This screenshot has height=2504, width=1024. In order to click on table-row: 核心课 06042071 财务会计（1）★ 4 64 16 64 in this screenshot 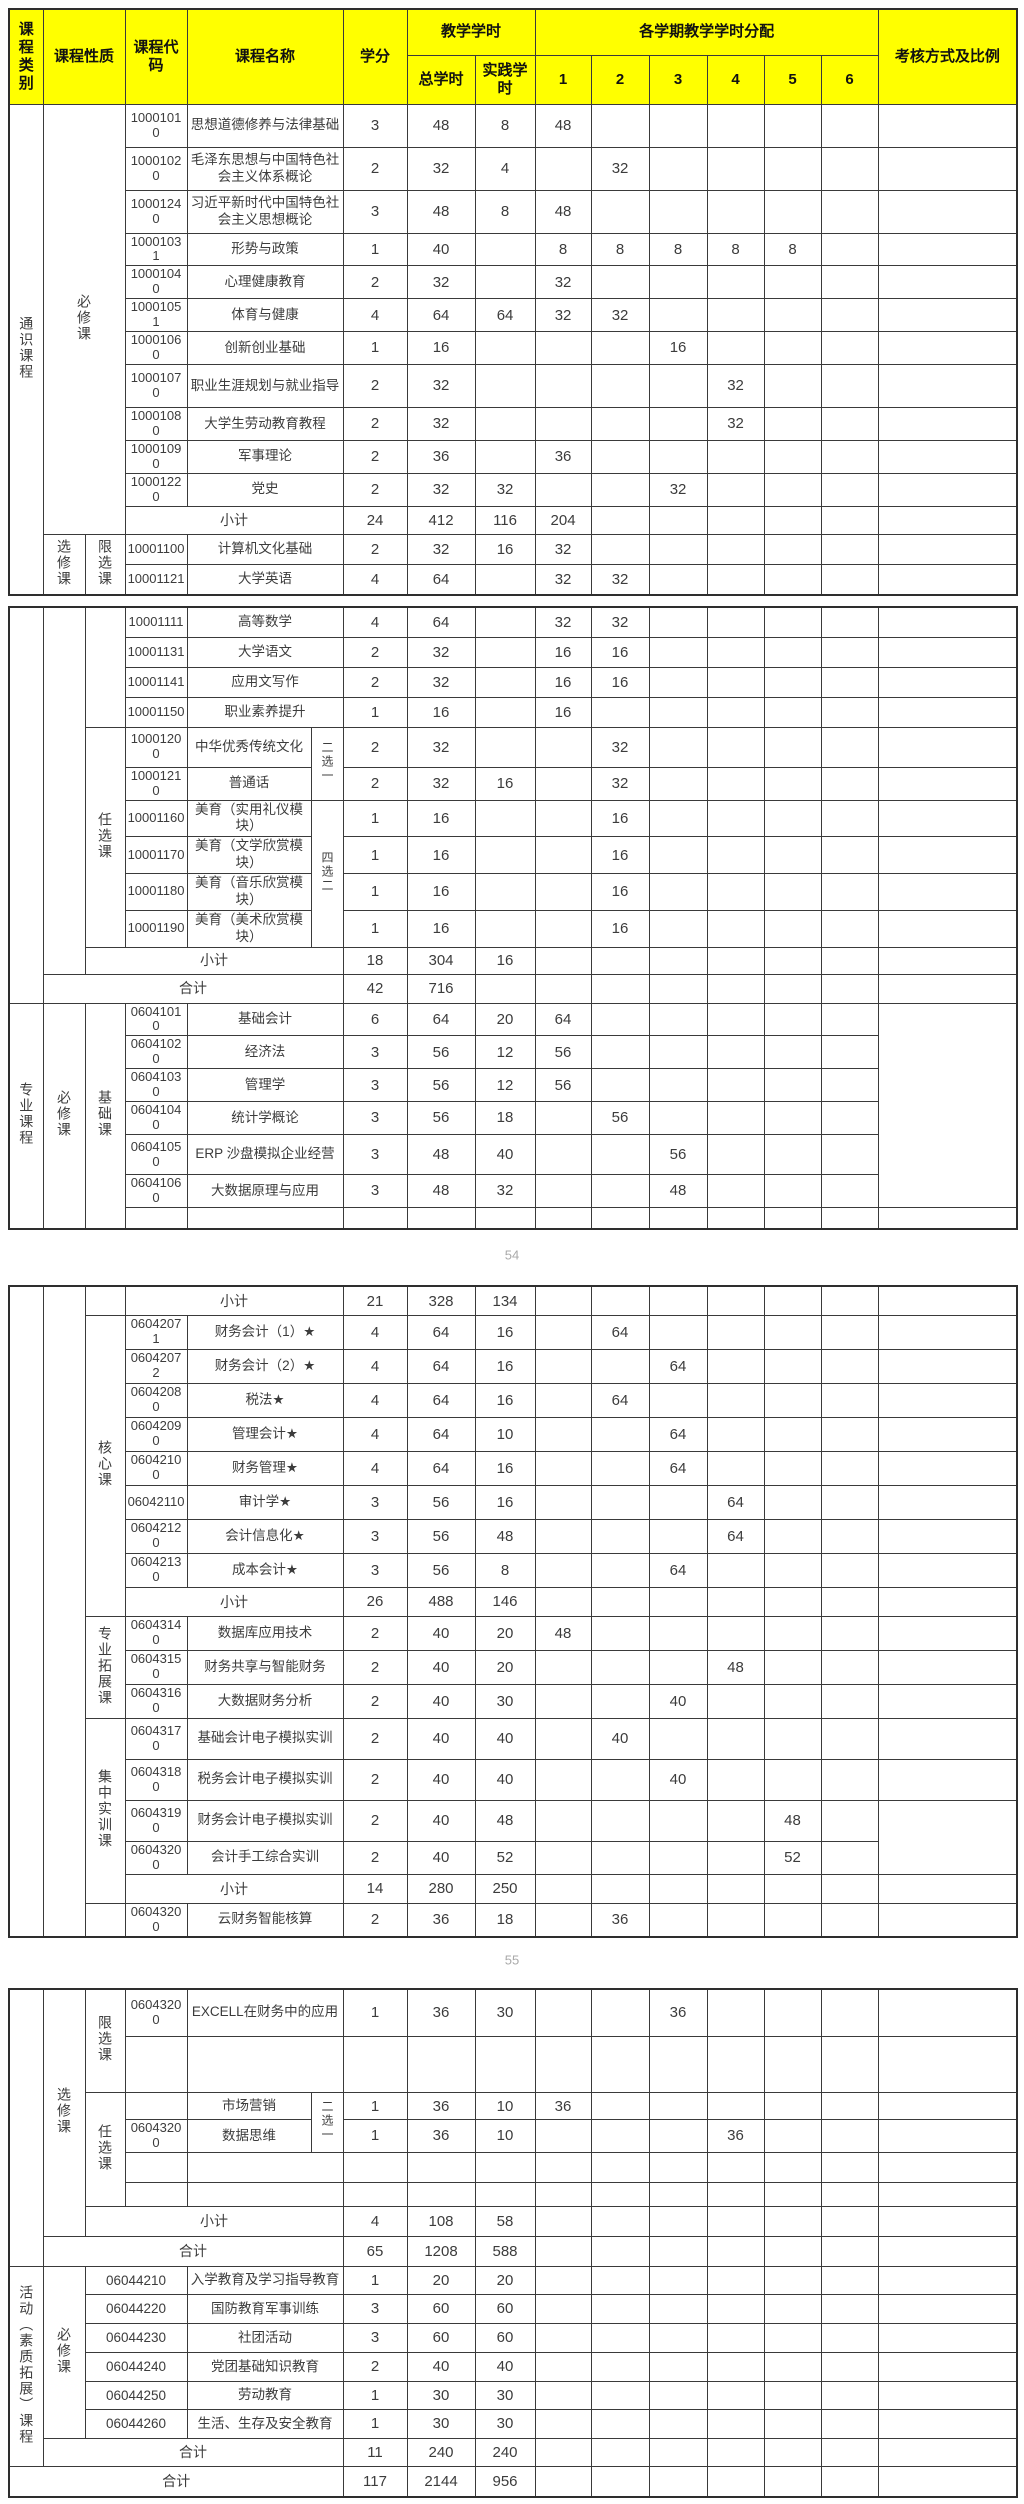, I will do `click(513, 1465)`.